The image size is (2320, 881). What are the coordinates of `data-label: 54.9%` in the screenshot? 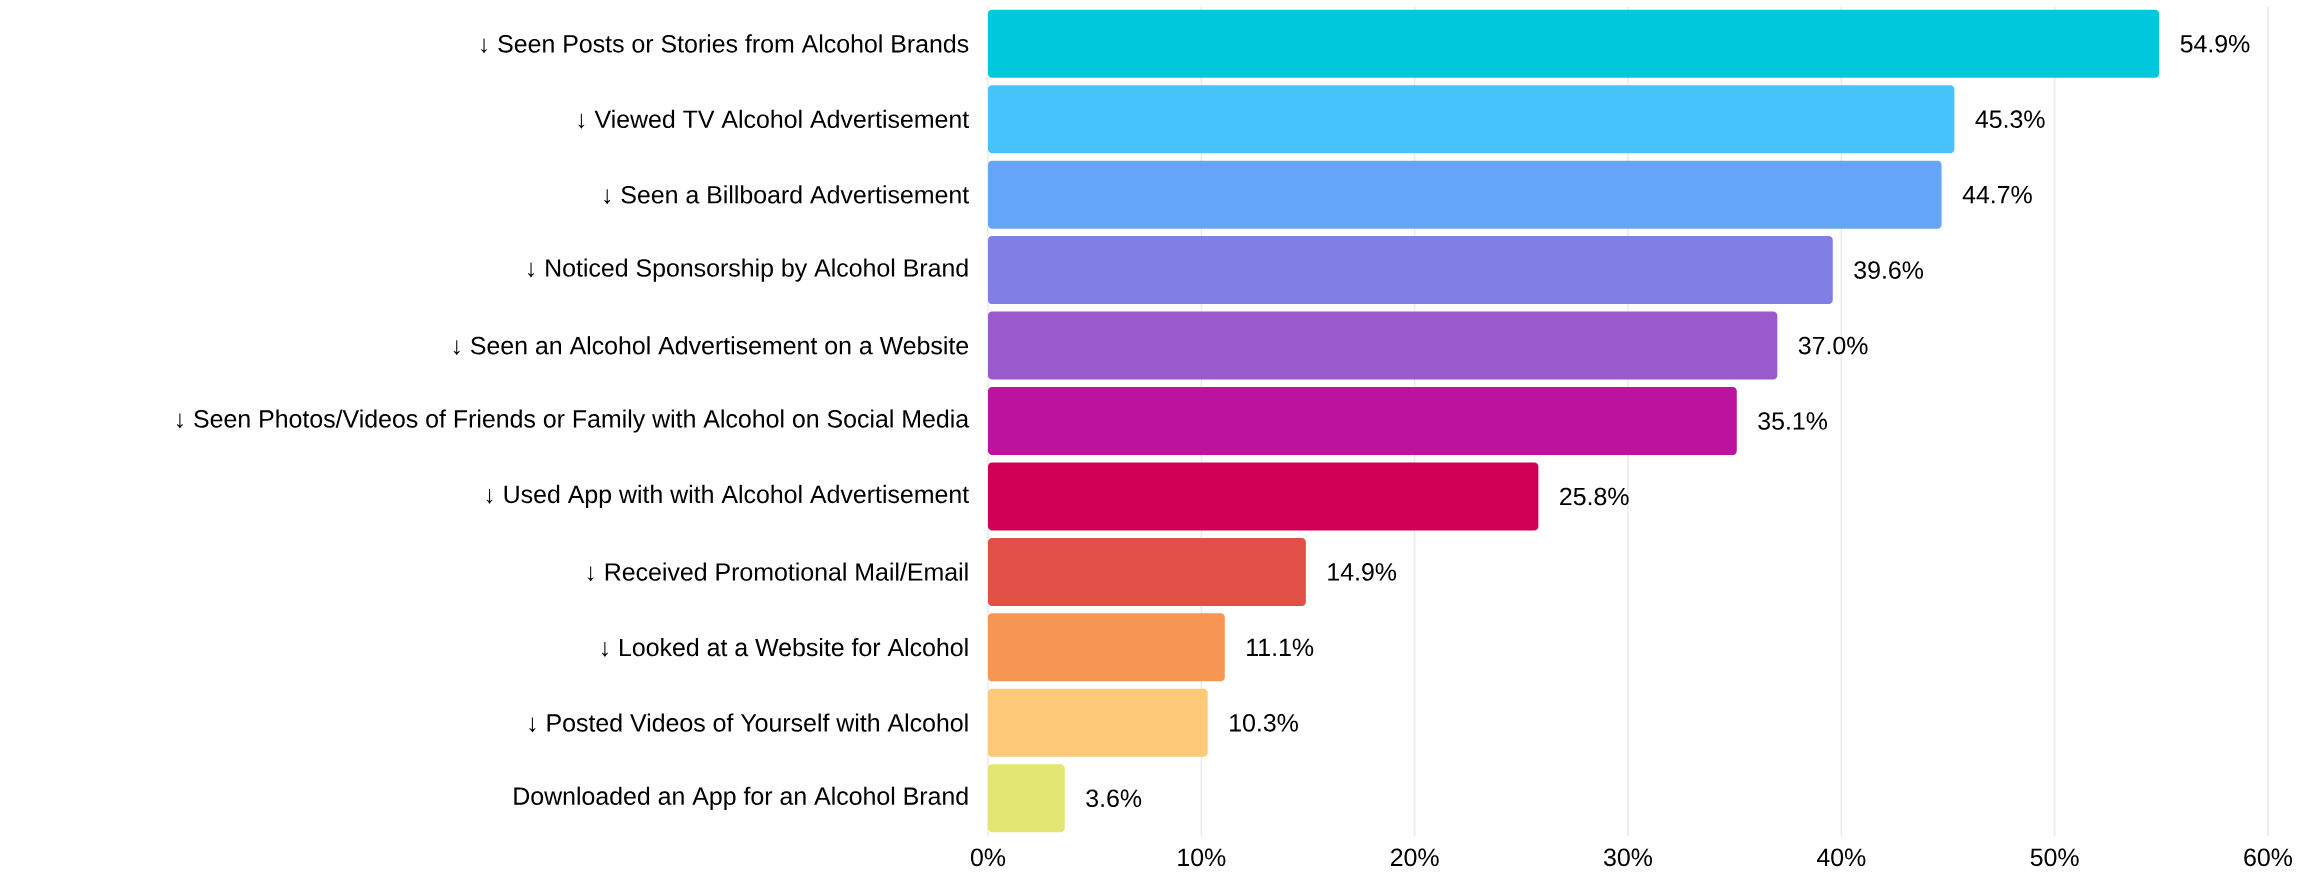 It's located at (2215, 43).